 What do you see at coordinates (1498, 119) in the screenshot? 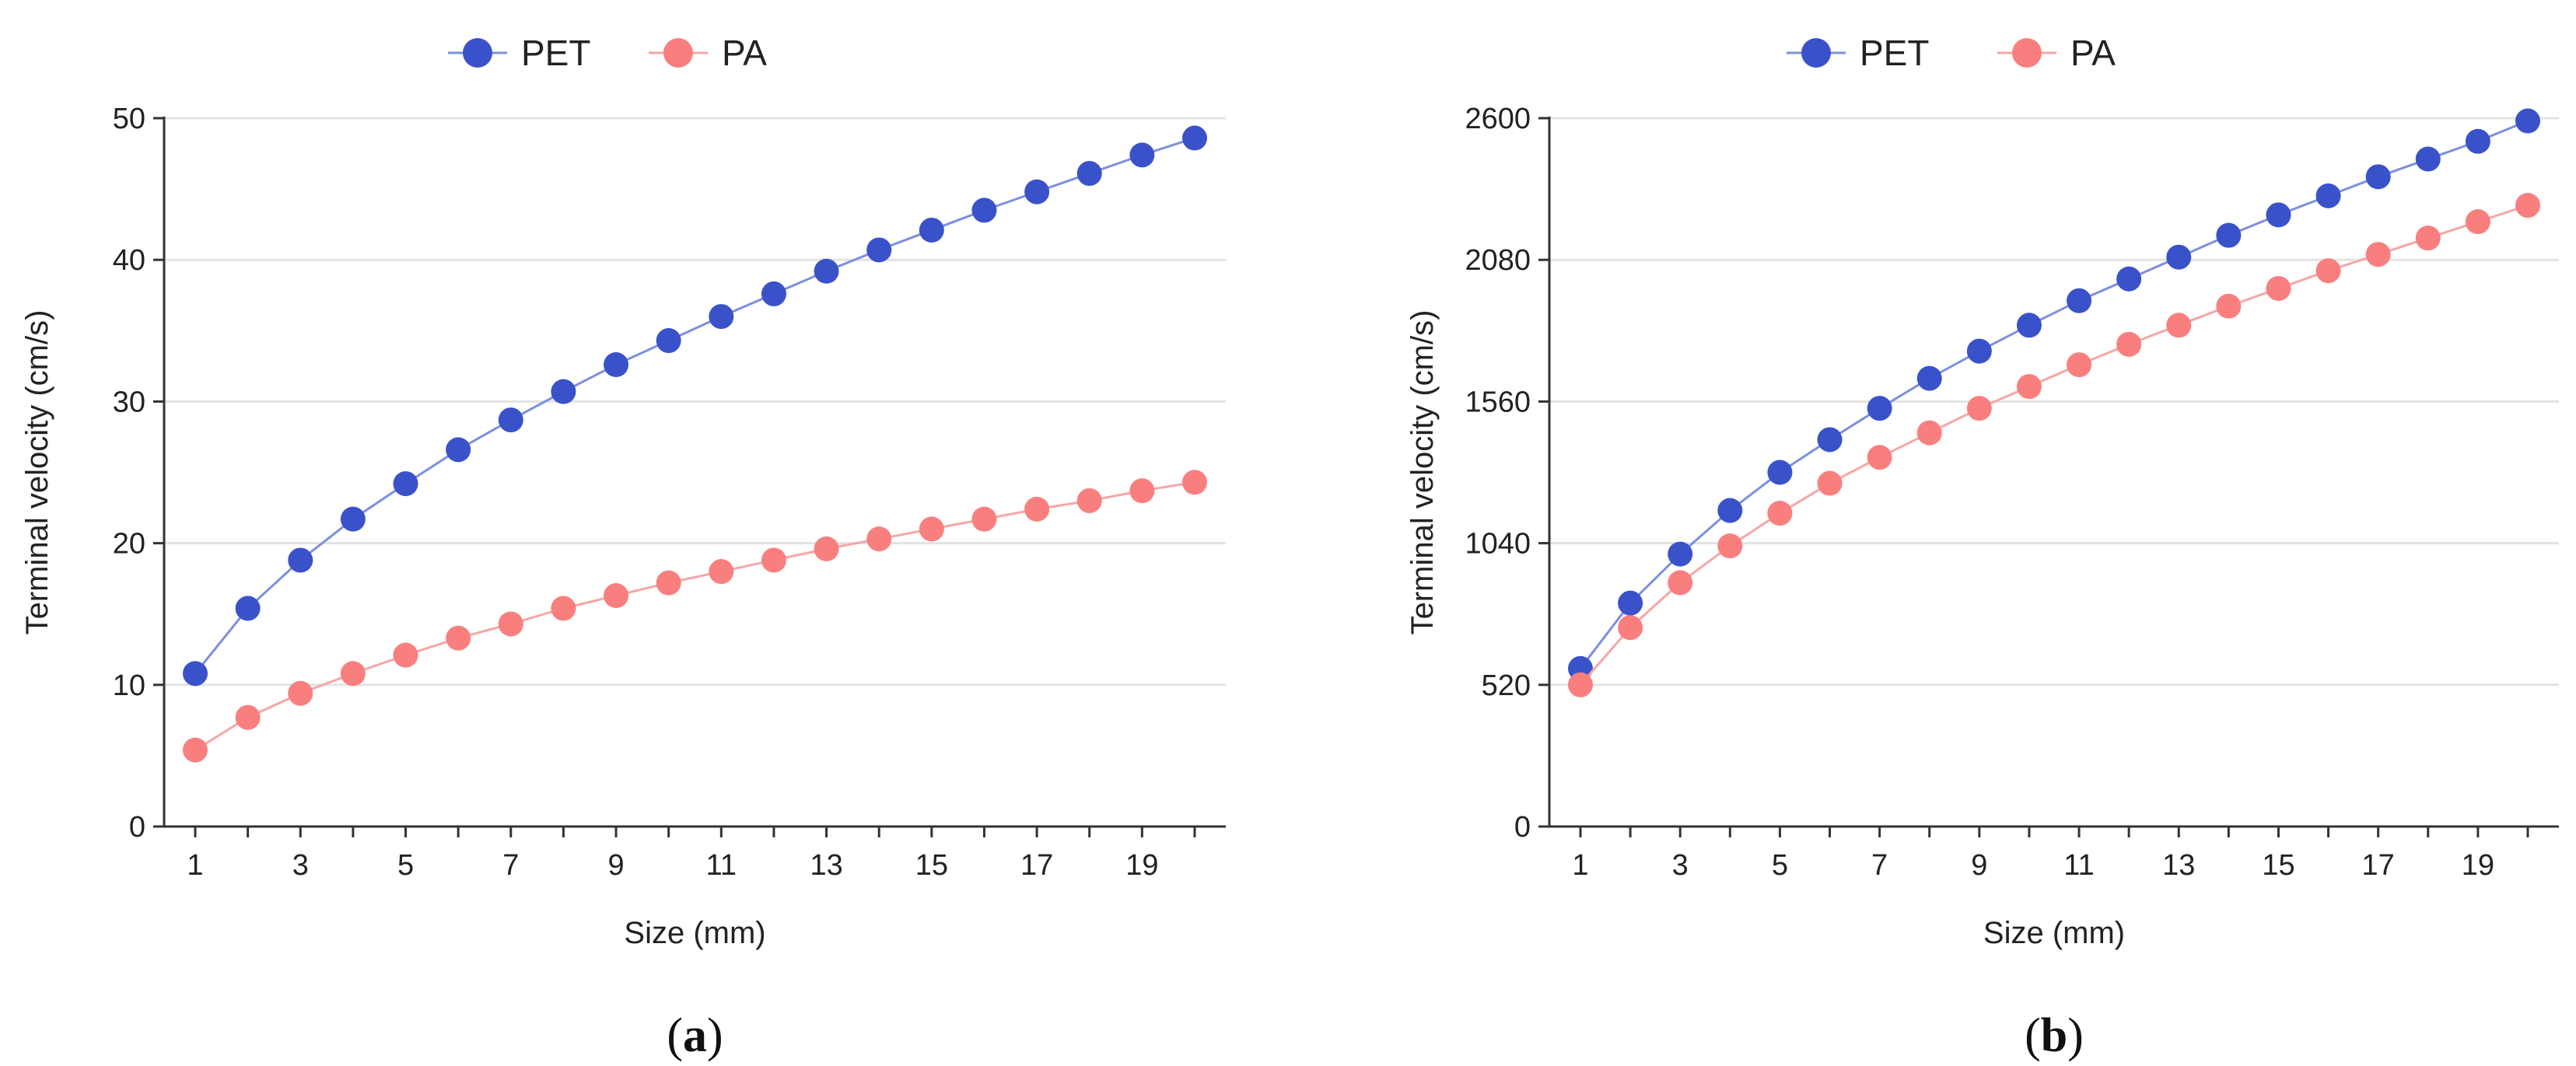
I see `panel-b-y-tick-label: 2600` at bounding box center [1498, 119].